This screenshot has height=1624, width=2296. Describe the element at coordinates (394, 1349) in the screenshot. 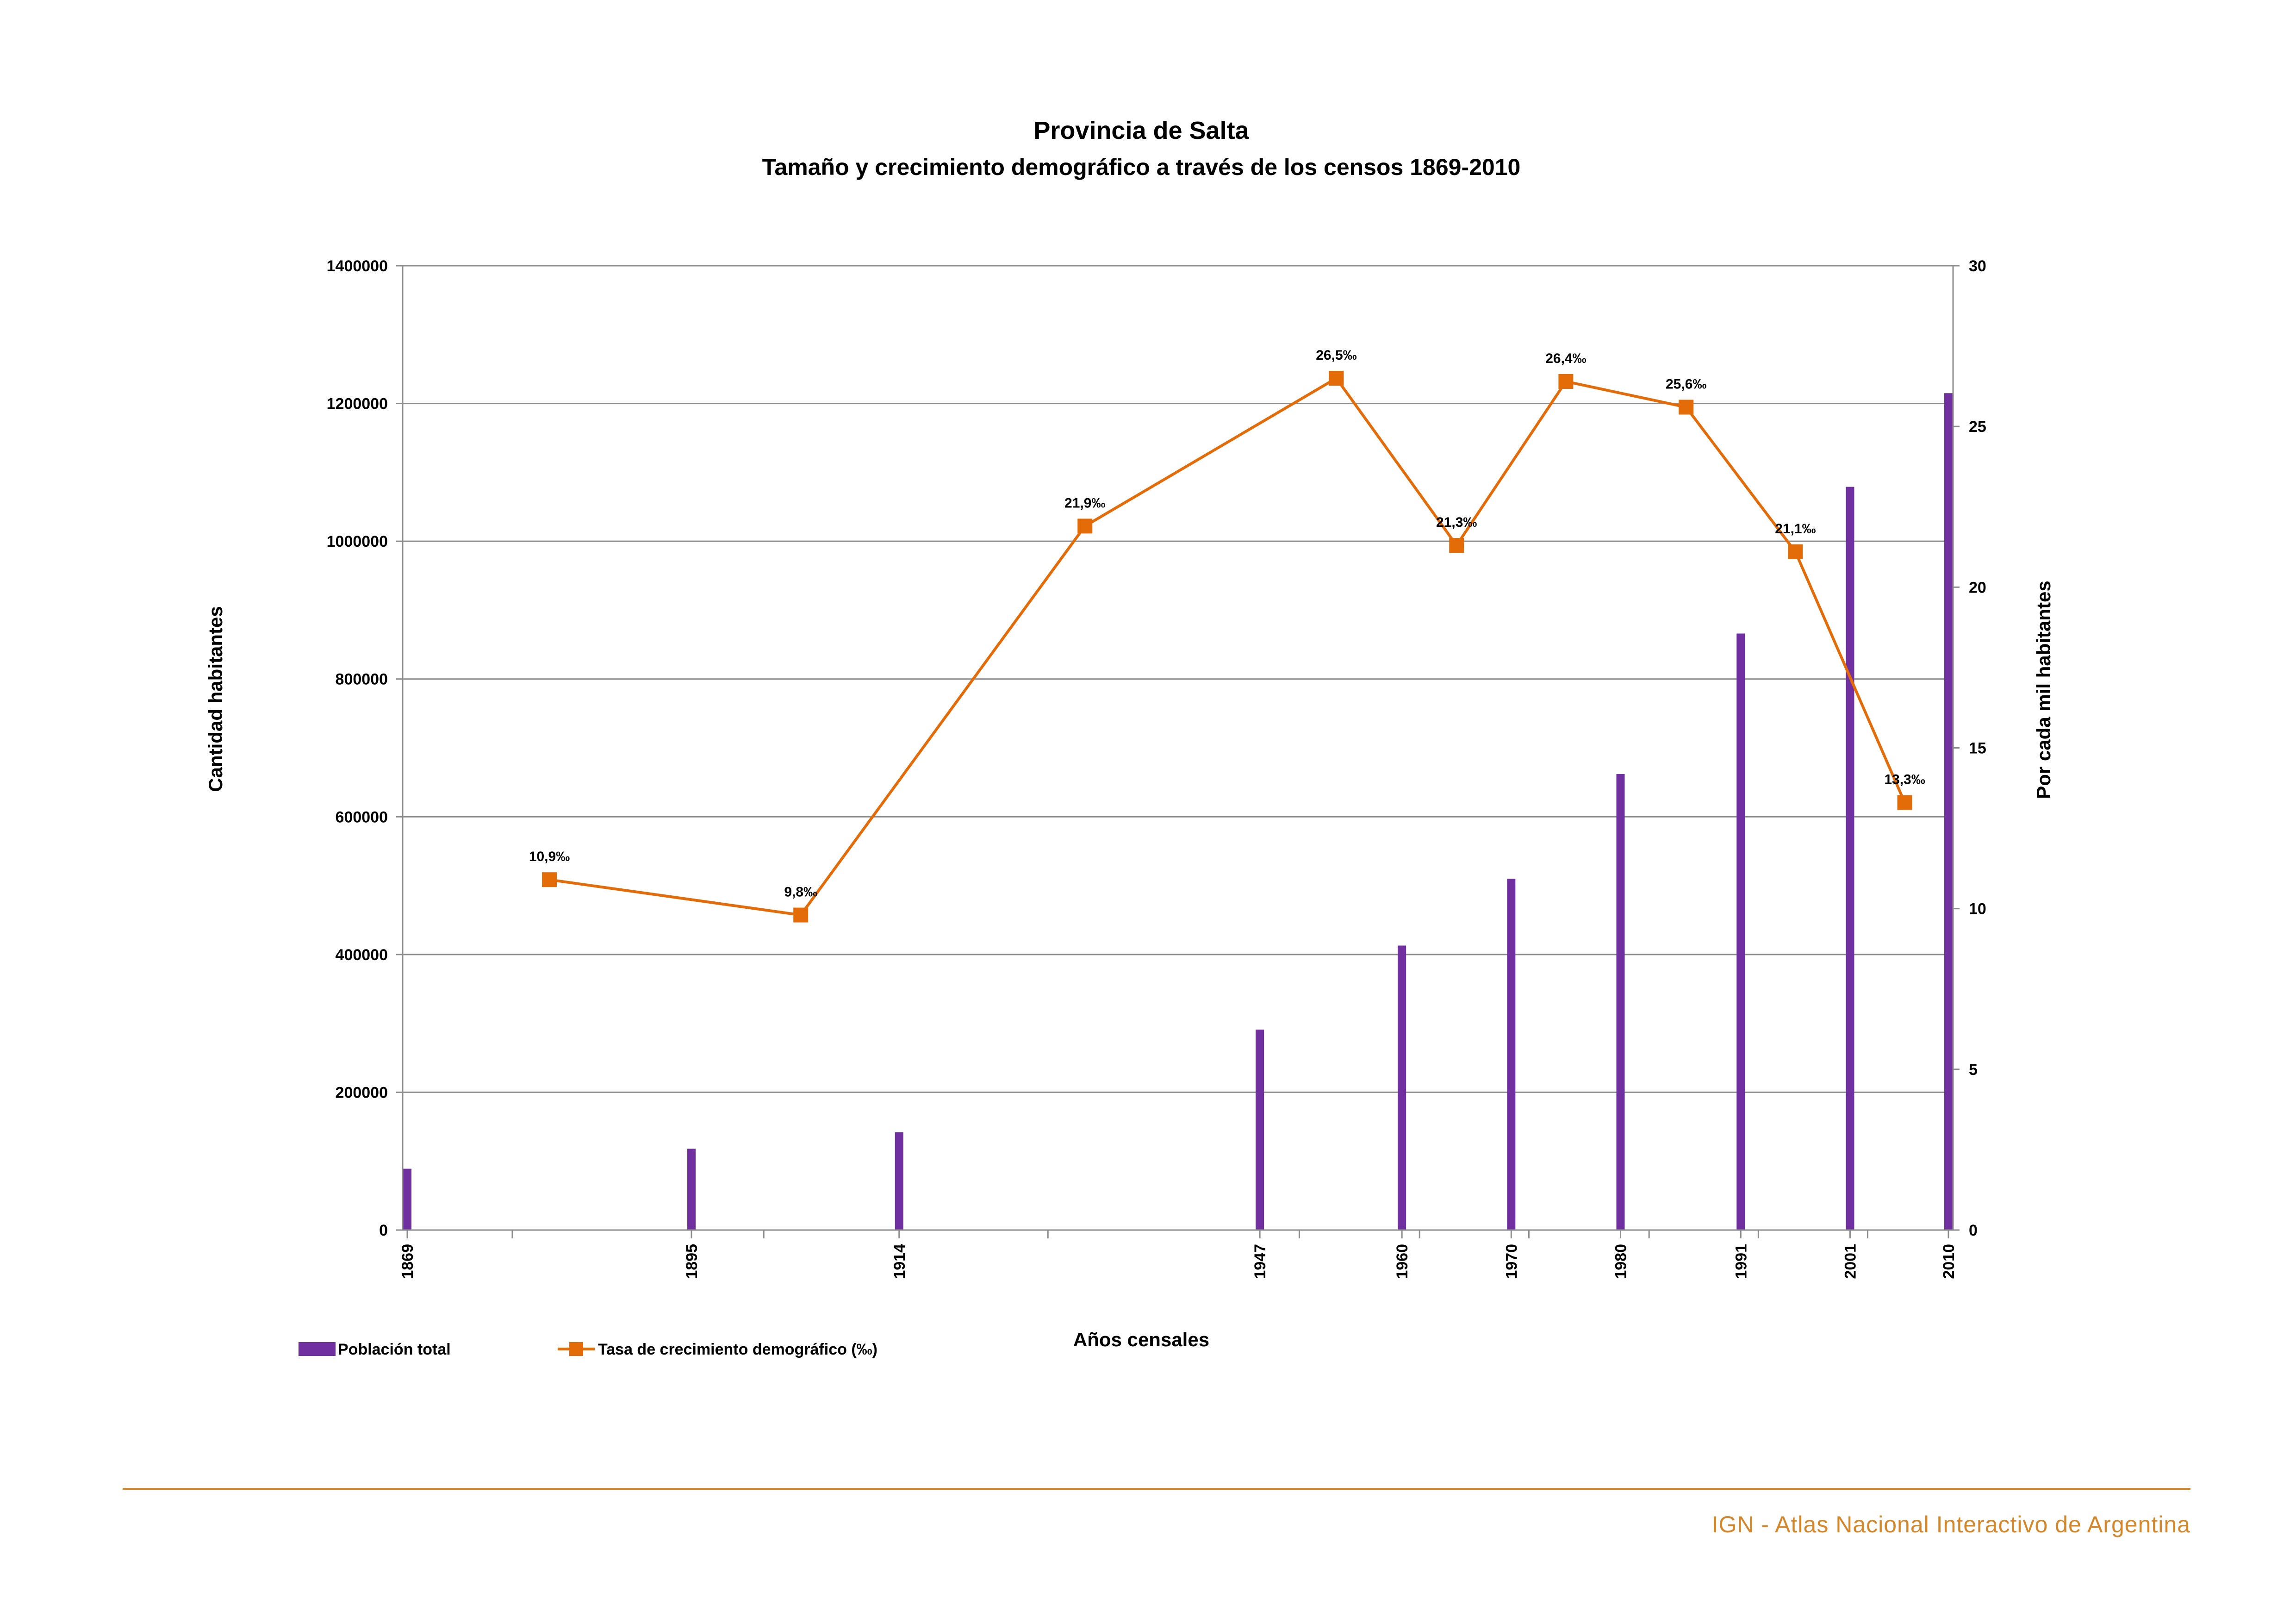

I see `legend-bar-label: Población total` at that location.